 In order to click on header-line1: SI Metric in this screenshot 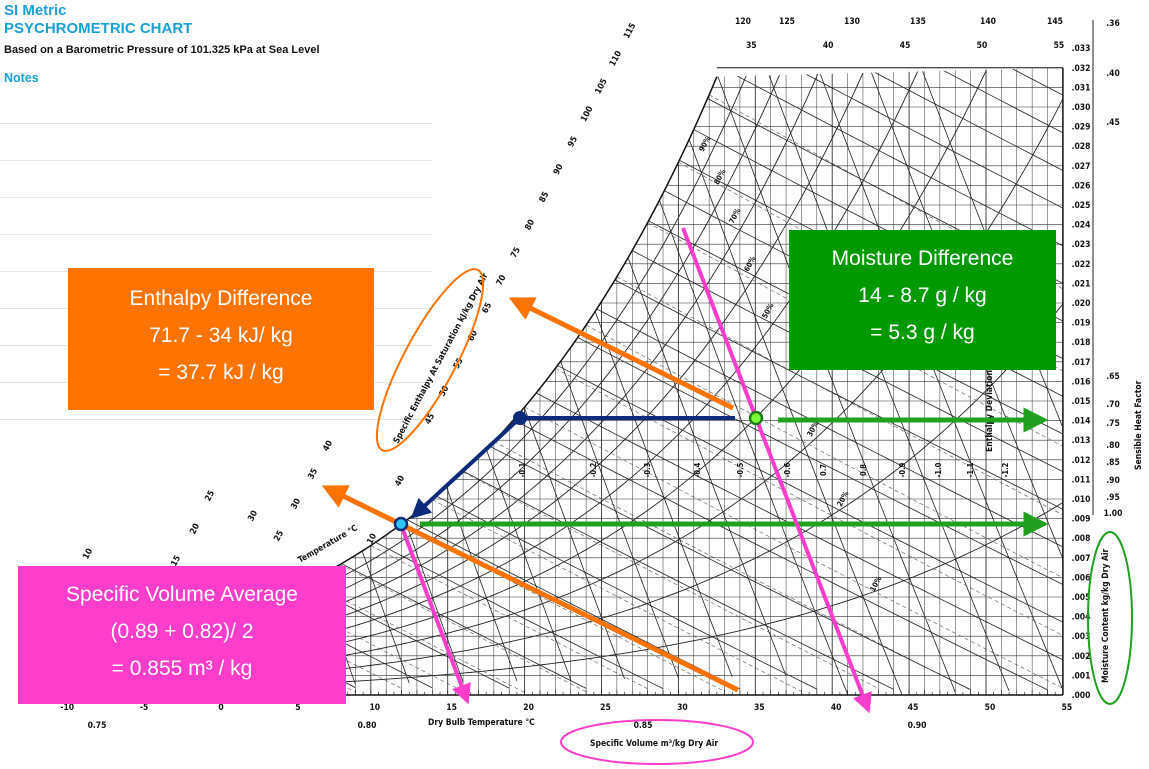, I will do `click(35, 10)`.